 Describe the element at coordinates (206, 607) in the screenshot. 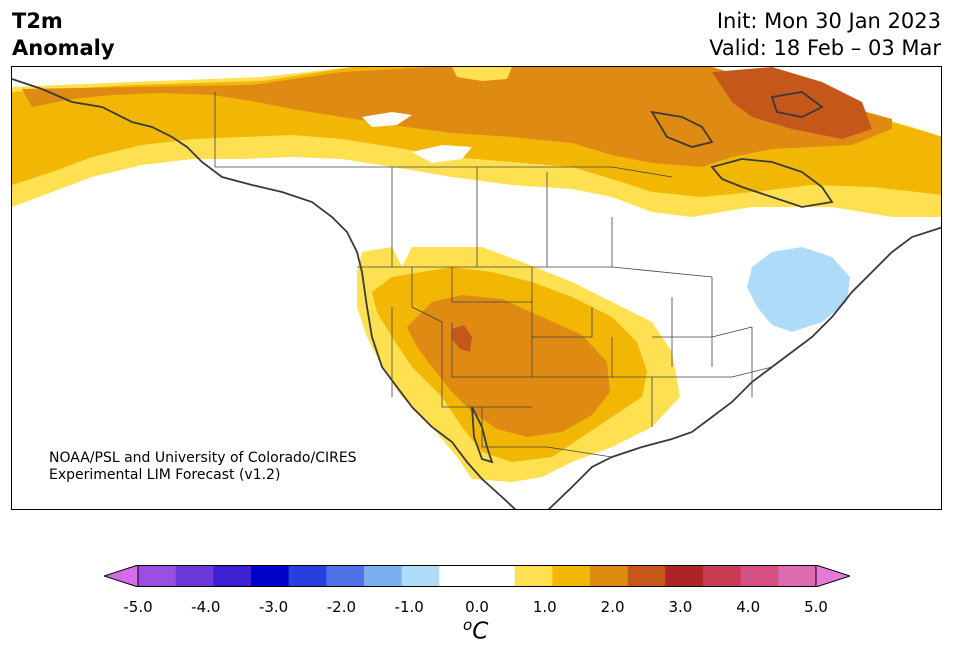

I see `colorbar-tick-label: -4.0` at that location.